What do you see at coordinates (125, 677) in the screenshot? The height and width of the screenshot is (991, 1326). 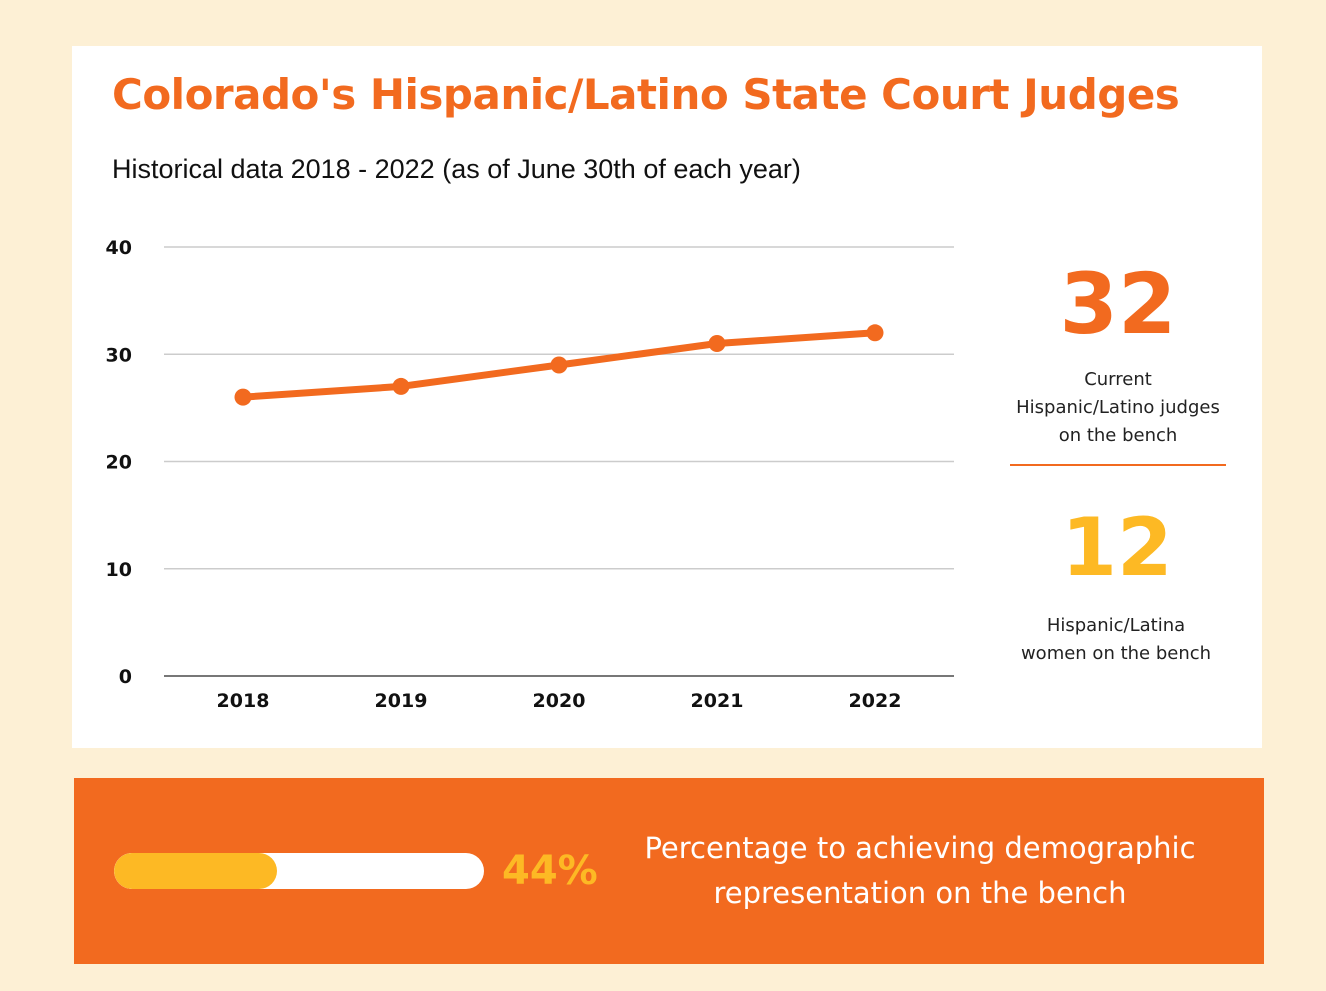 I see `y-tick-label: 0` at bounding box center [125, 677].